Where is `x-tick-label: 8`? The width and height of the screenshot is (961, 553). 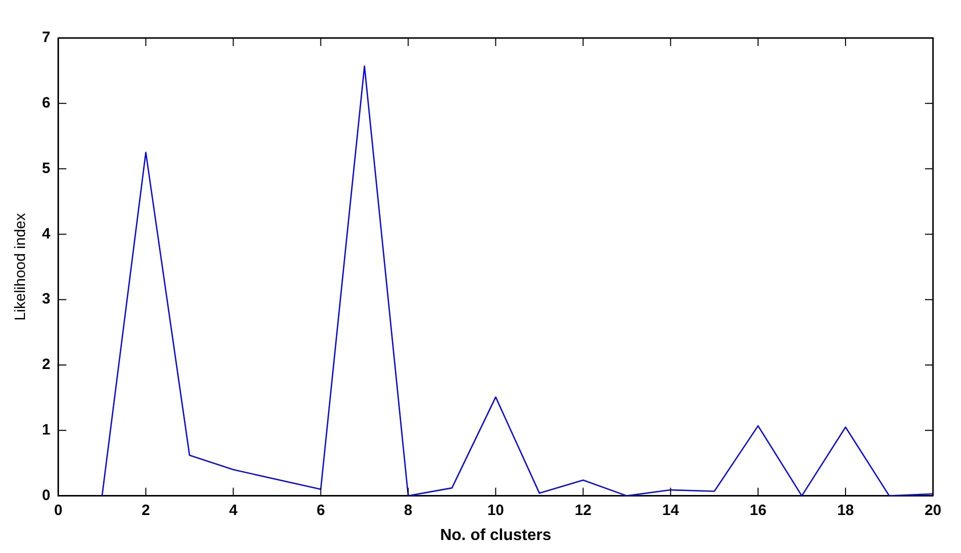 x-tick-label: 8 is located at coordinates (408, 510).